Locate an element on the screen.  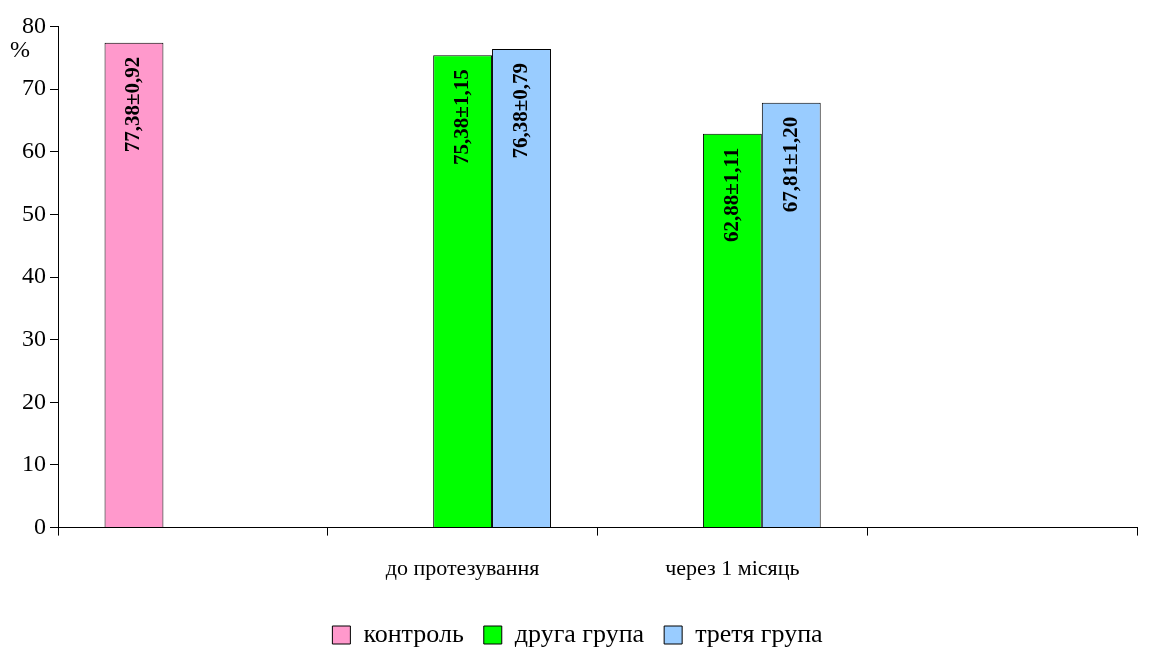
data-label: 77,38±0,92 is located at coordinates (132, 104).